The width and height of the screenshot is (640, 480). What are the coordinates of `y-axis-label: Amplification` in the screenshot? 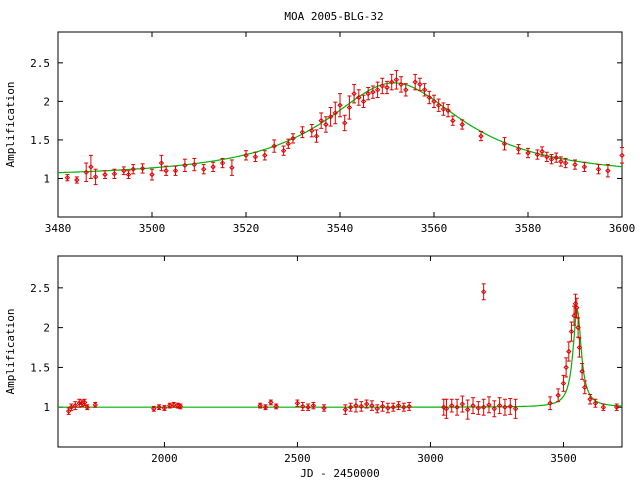 It's located at (10, 124).